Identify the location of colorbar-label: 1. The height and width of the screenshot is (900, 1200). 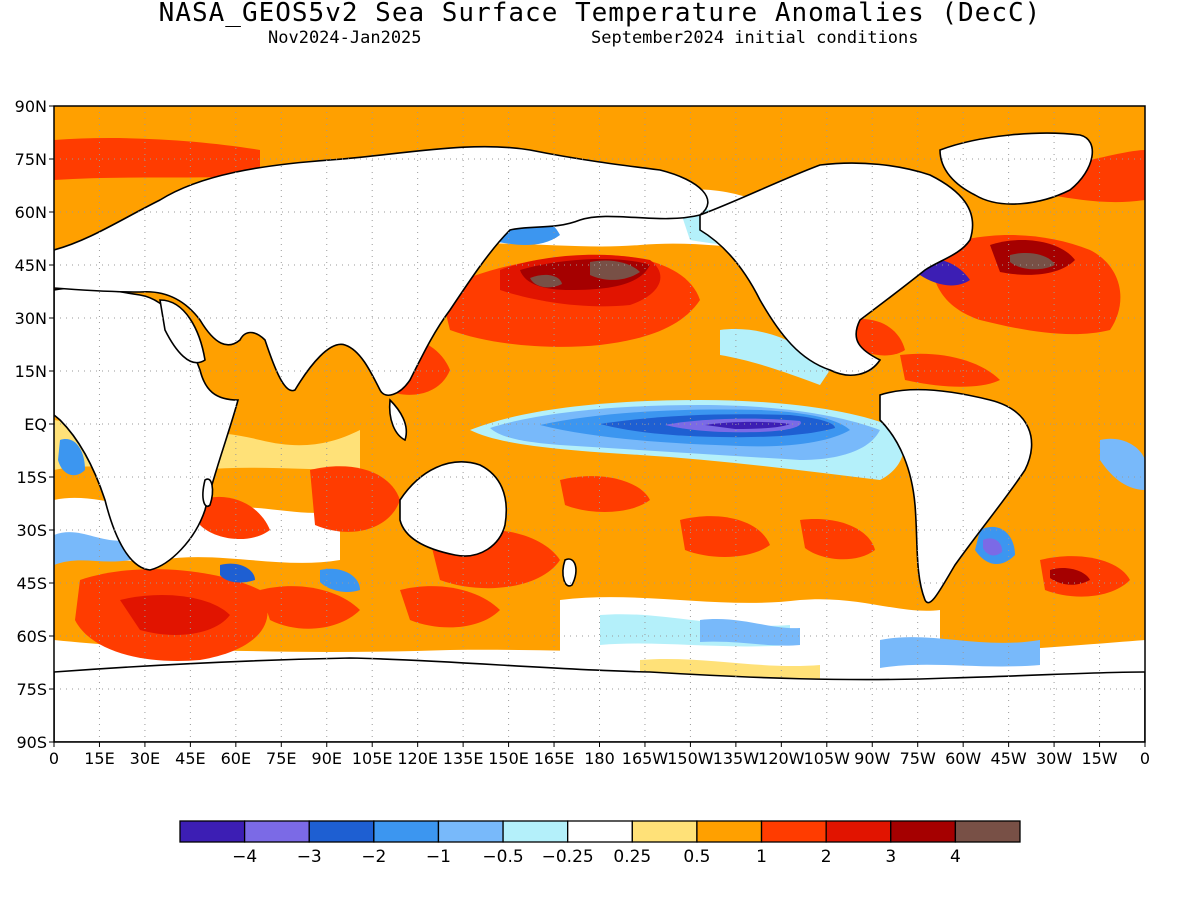
(761, 857).